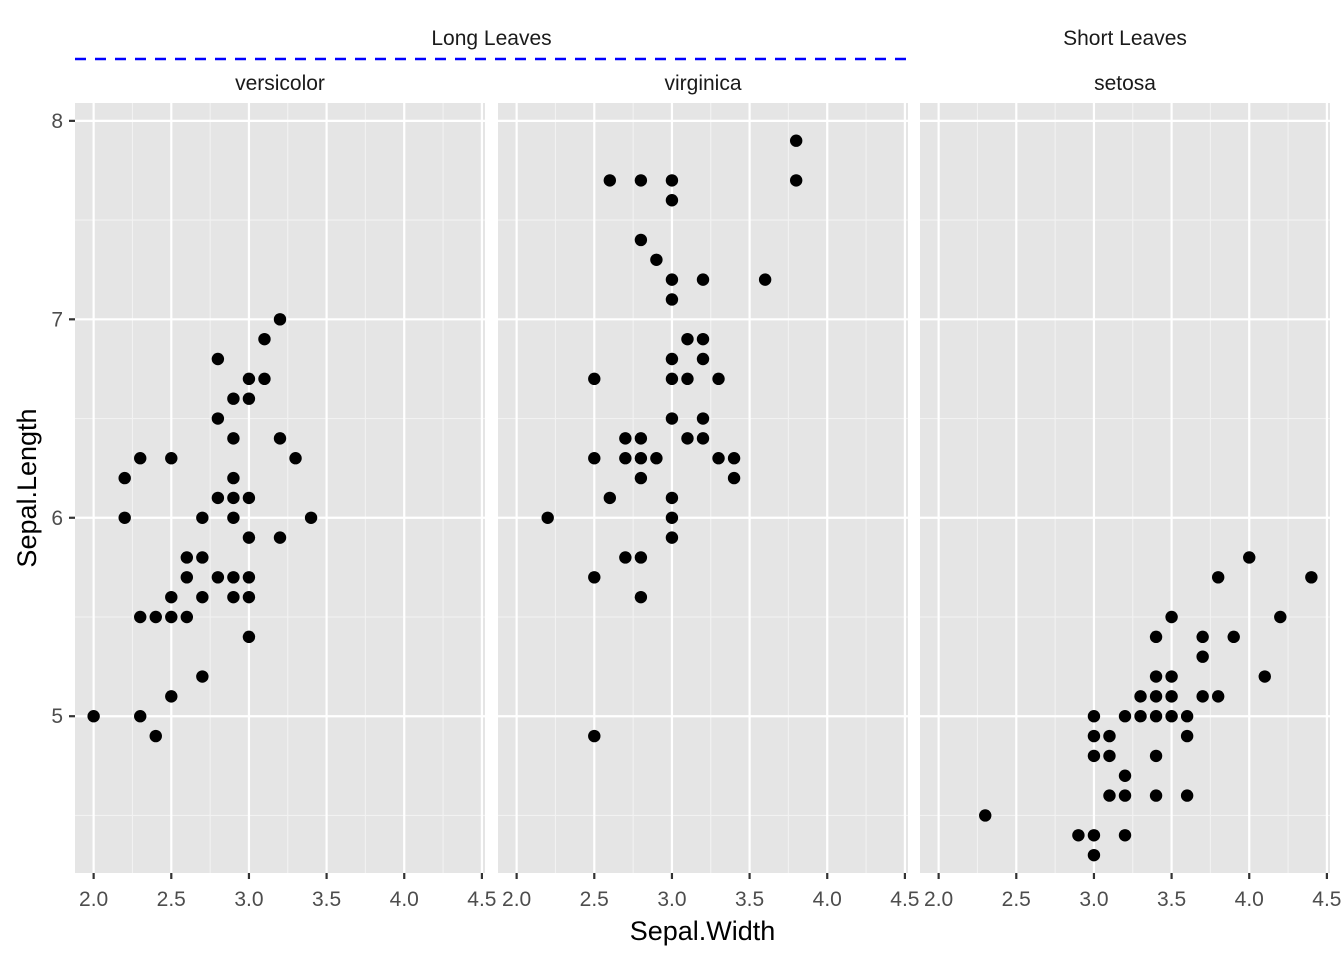  What do you see at coordinates (1125, 83) in the screenshot?
I see `facet-strip-label: setosa` at bounding box center [1125, 83].